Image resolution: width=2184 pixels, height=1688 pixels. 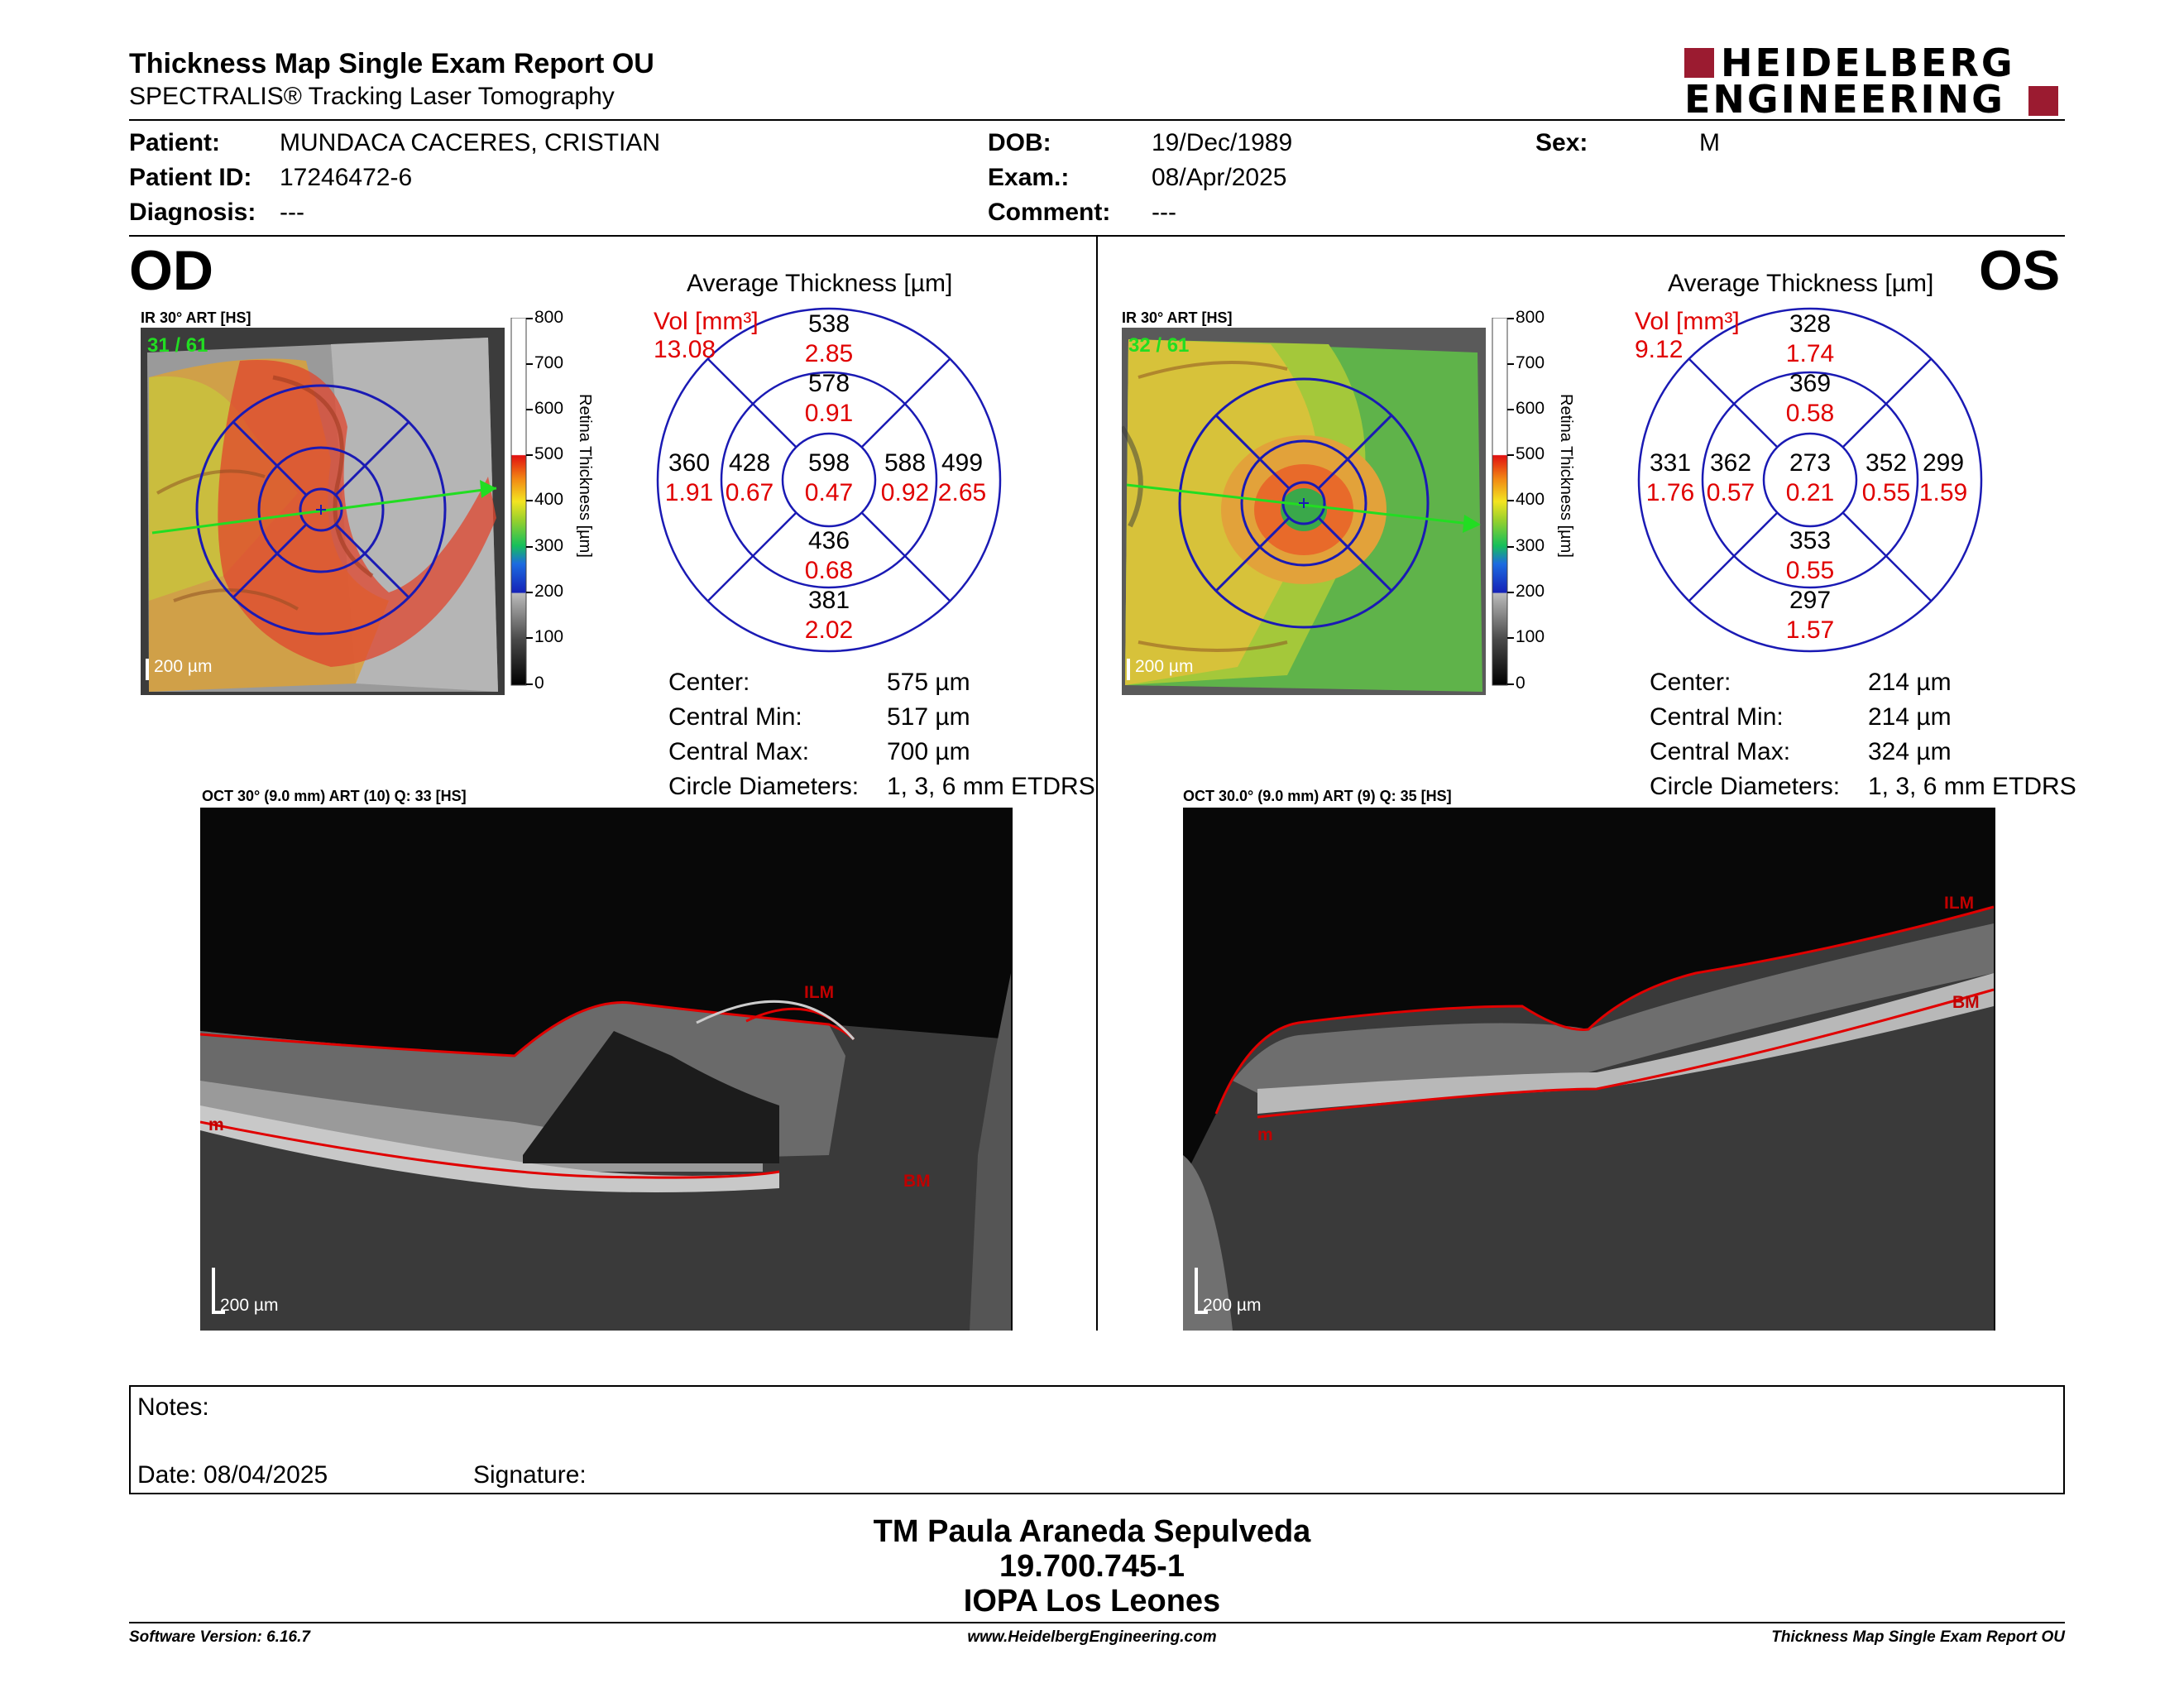 What do you see at coordinates (1530, 636) in the screenshot?
I see `os-scale-tick-100: 100` at bounding box center [1530, 636].